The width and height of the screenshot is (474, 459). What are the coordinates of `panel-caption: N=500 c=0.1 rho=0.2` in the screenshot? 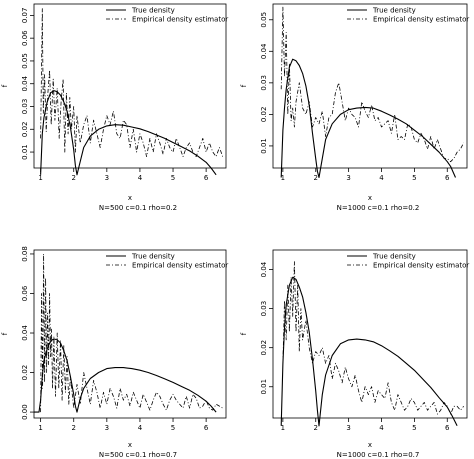 It's located at (138, 208).